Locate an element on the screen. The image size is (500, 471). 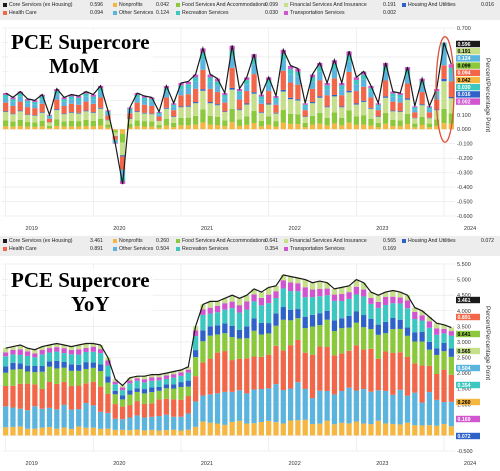
legend-item-housing-utilities: Housing And Utilities 0.016 is located at coordinates (448, 5).